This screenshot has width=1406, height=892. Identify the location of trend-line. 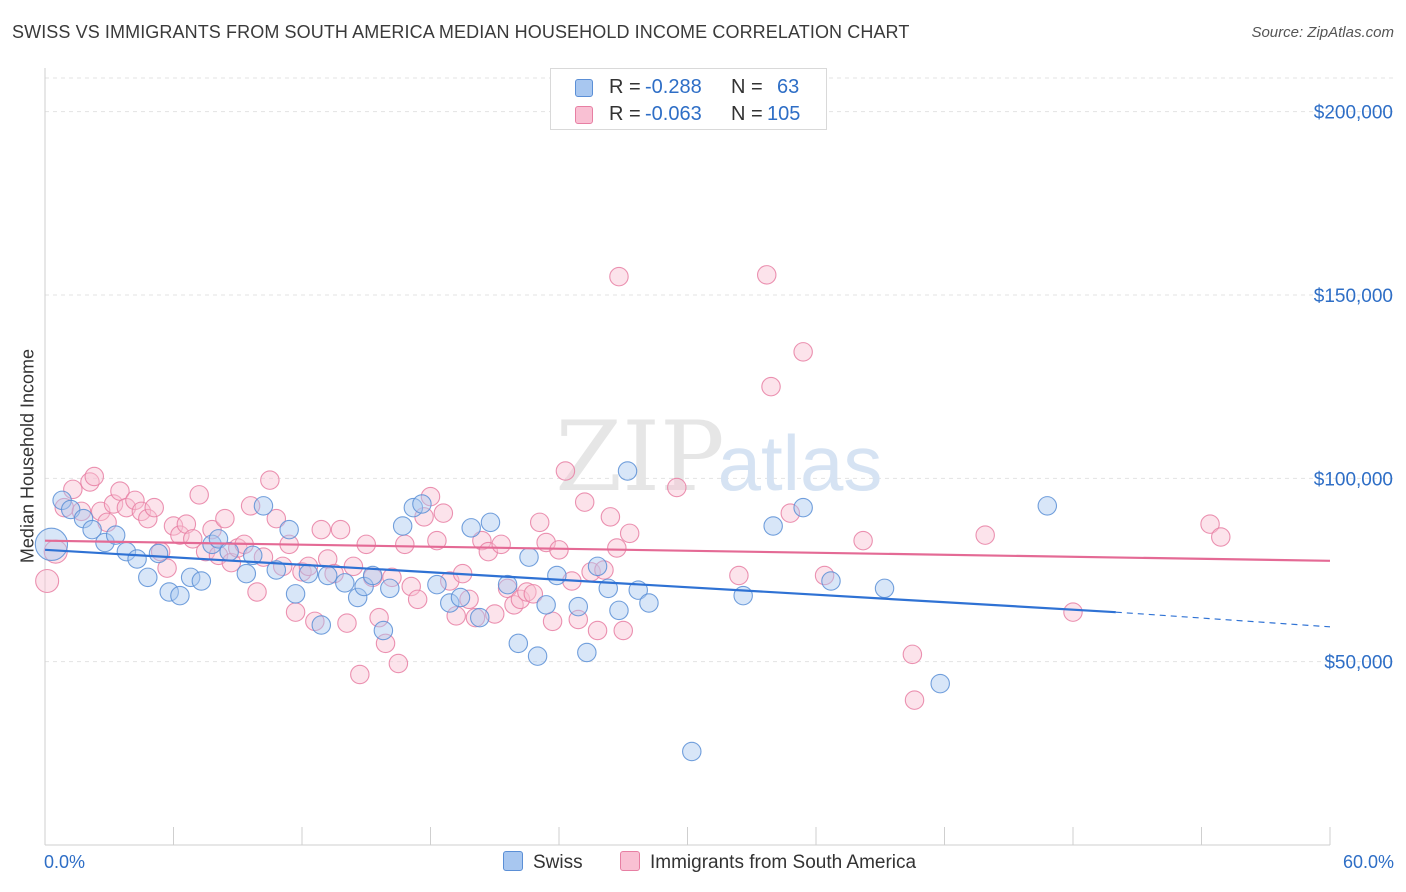
(580, 581).